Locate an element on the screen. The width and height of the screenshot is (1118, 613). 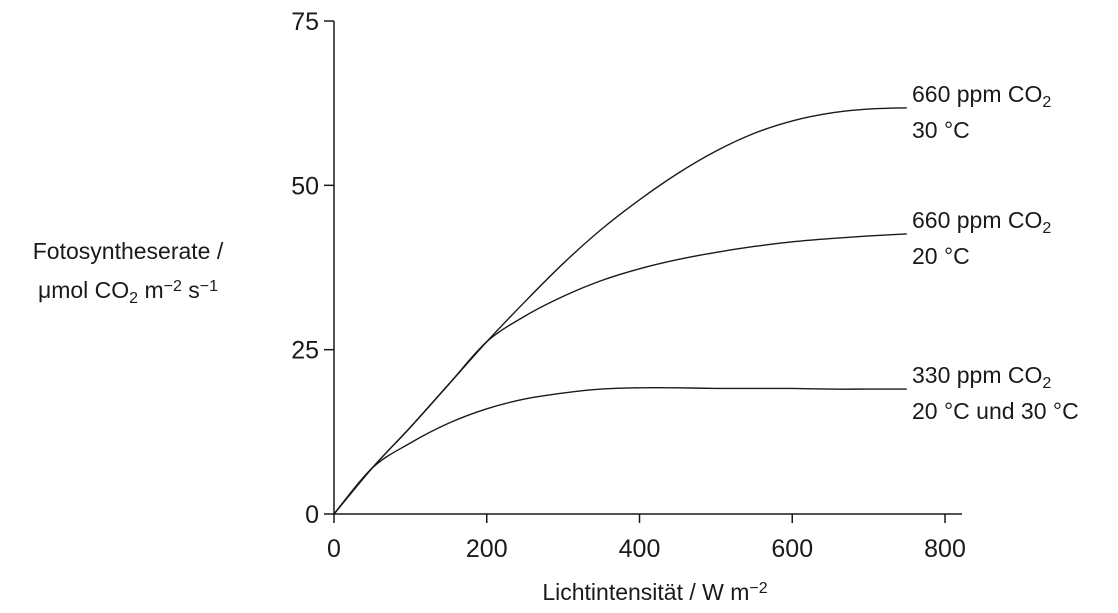
series-label-3-line2: 20 °C und 30 °C is located at coordinates (995, 411).